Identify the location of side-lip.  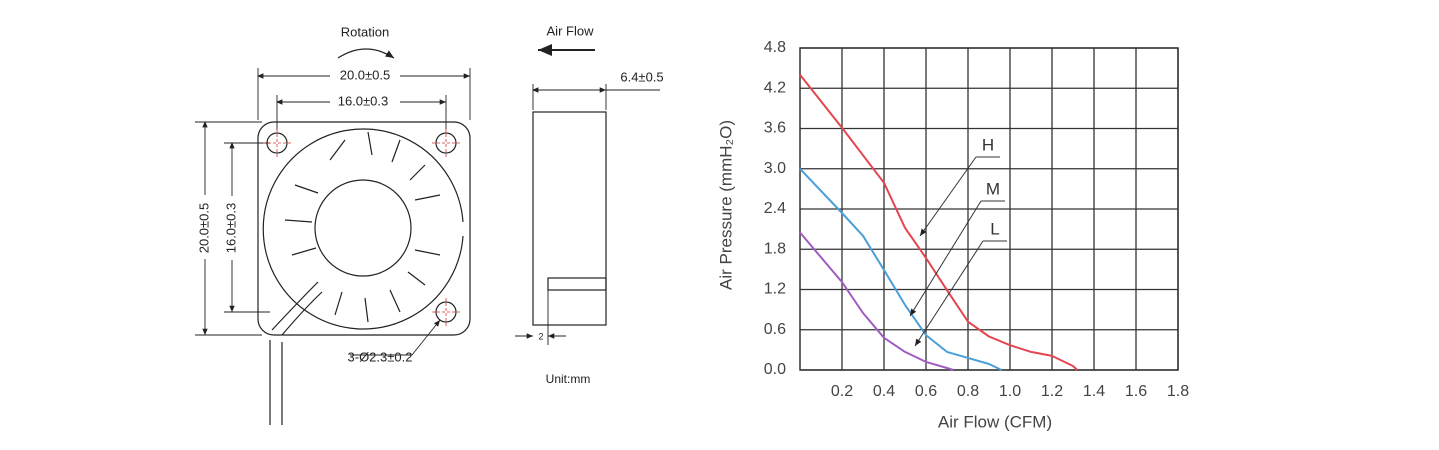
(577, 284).